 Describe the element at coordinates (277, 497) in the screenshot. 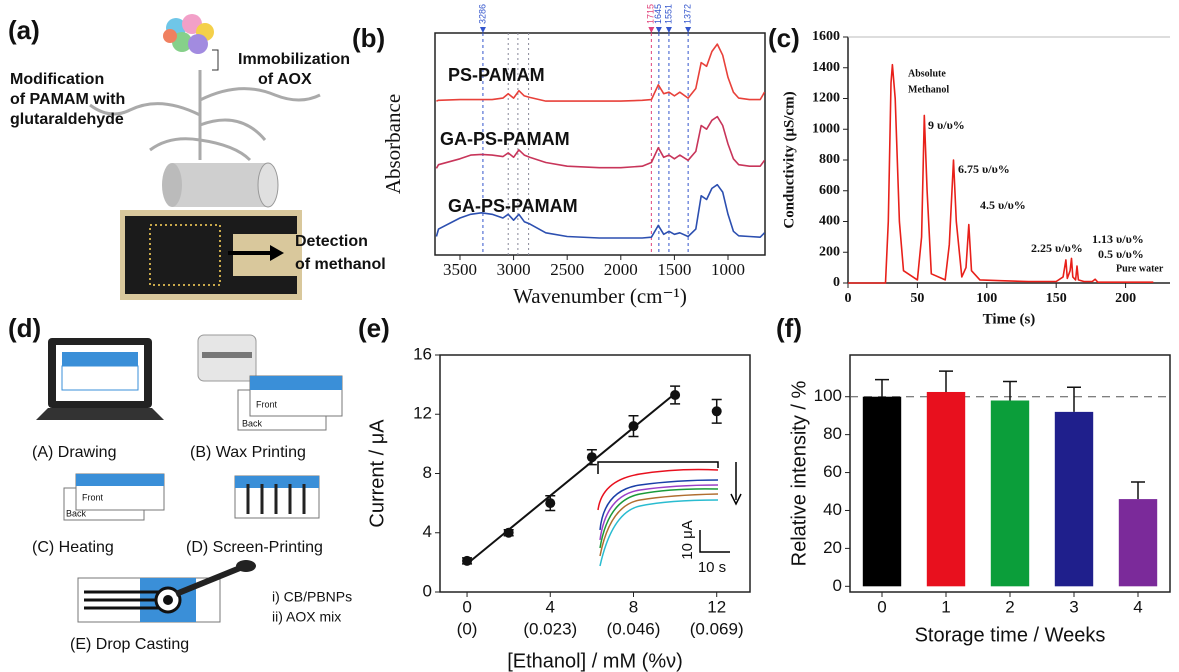

I see `screen-printed-strip` at that location.